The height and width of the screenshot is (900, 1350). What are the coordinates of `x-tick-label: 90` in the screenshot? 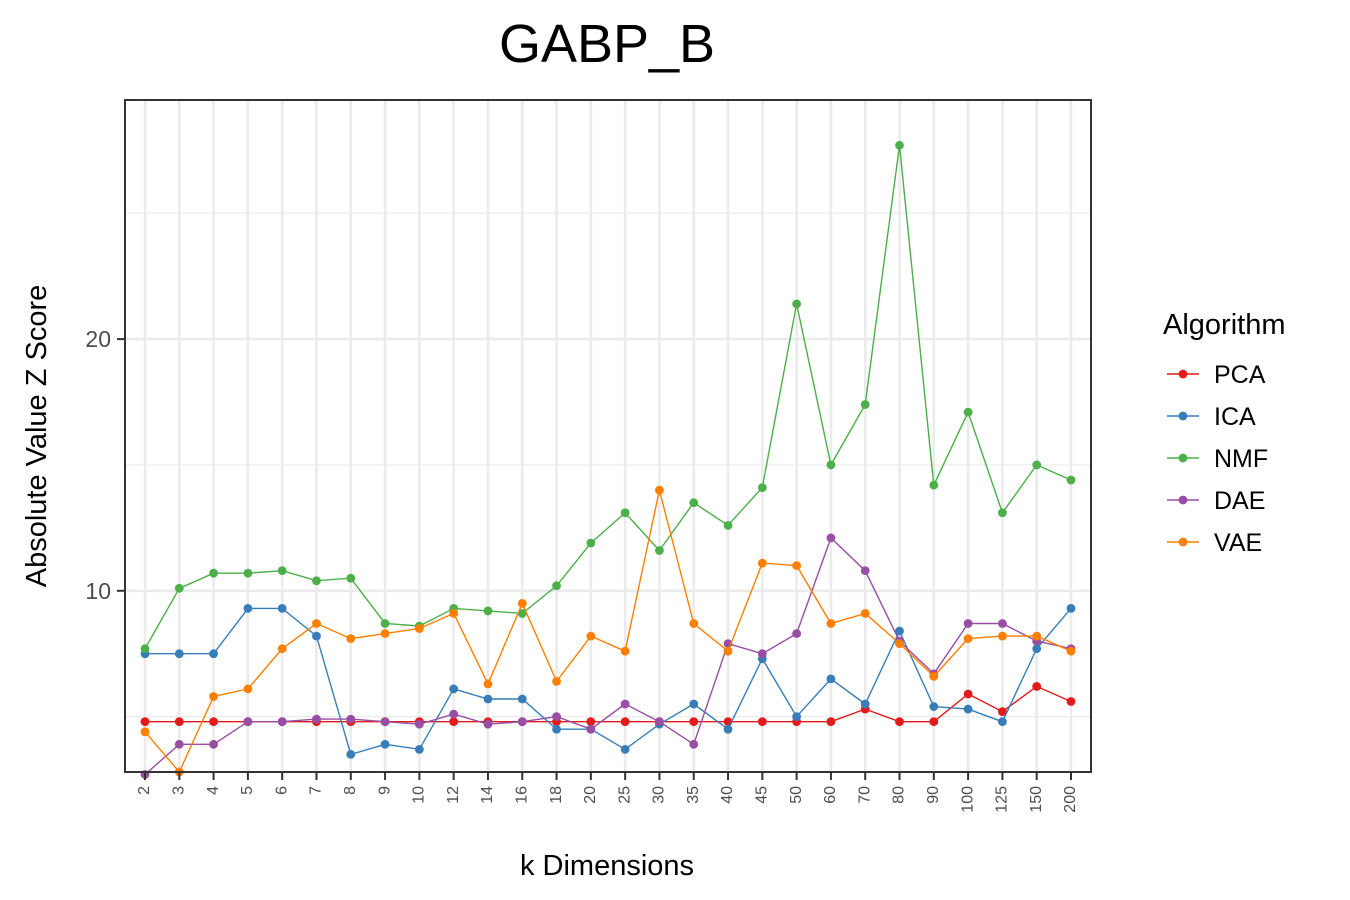 It's located at (933, 795).